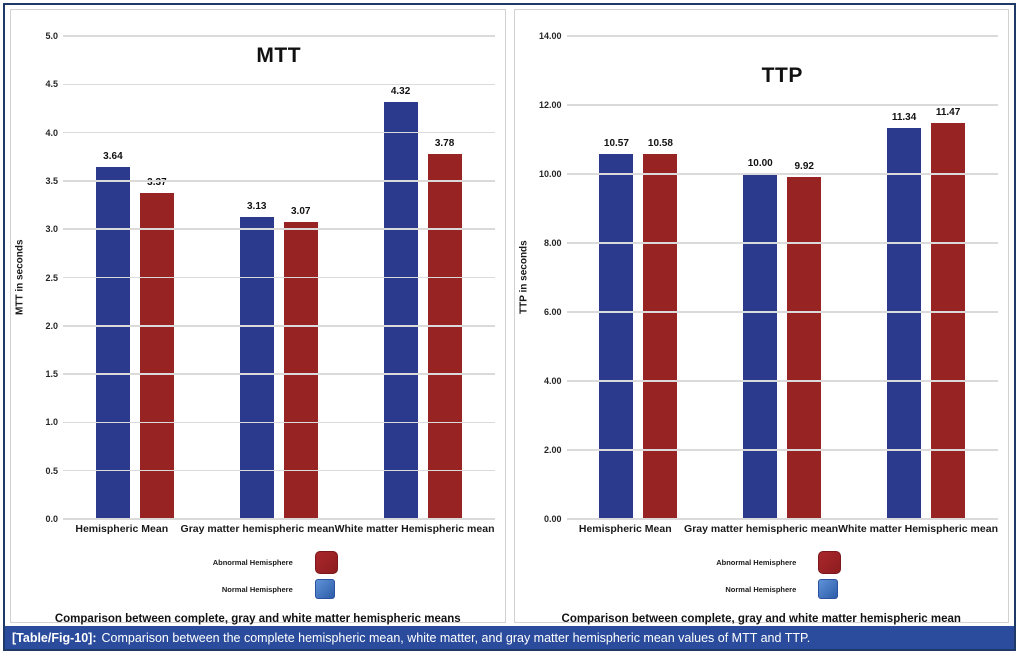 The width and height of the screenshot is (1020, 657). Describe the element at coordinates (54, 637) in the screenshot. I see `caption-tag: [Table/Fig-10]:` at that location.